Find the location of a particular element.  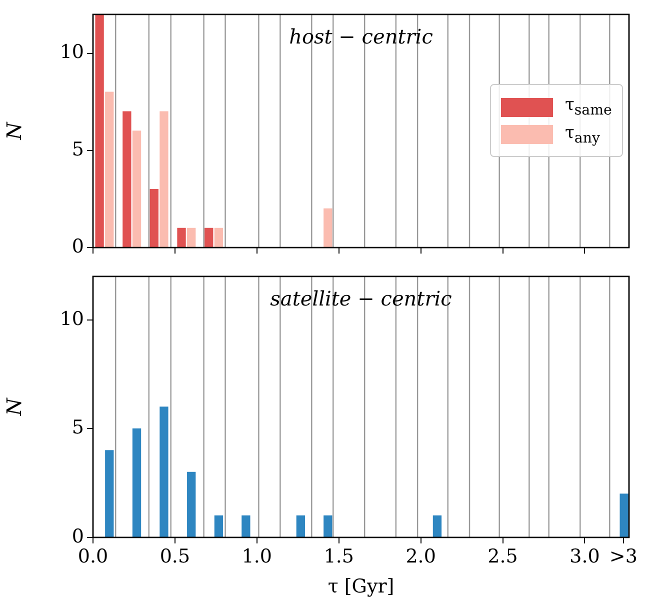

annotation: satellite − centric is located at coordinates (361, 298).